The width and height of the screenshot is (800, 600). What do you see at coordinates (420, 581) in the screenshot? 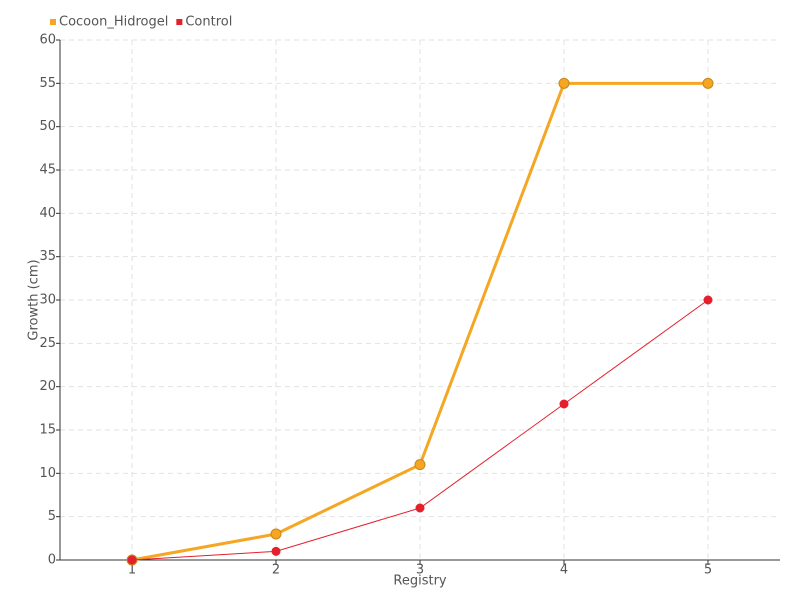
I see `x-axis-label: Registry` at bounding box center [420, 581].